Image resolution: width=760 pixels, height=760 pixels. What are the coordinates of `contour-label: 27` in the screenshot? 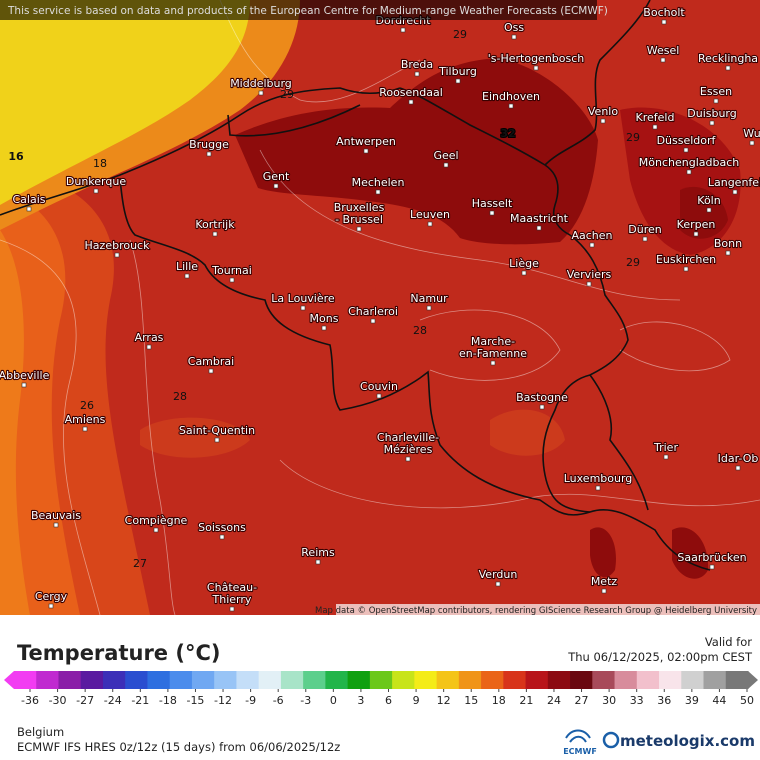 It's located at (140, 563).